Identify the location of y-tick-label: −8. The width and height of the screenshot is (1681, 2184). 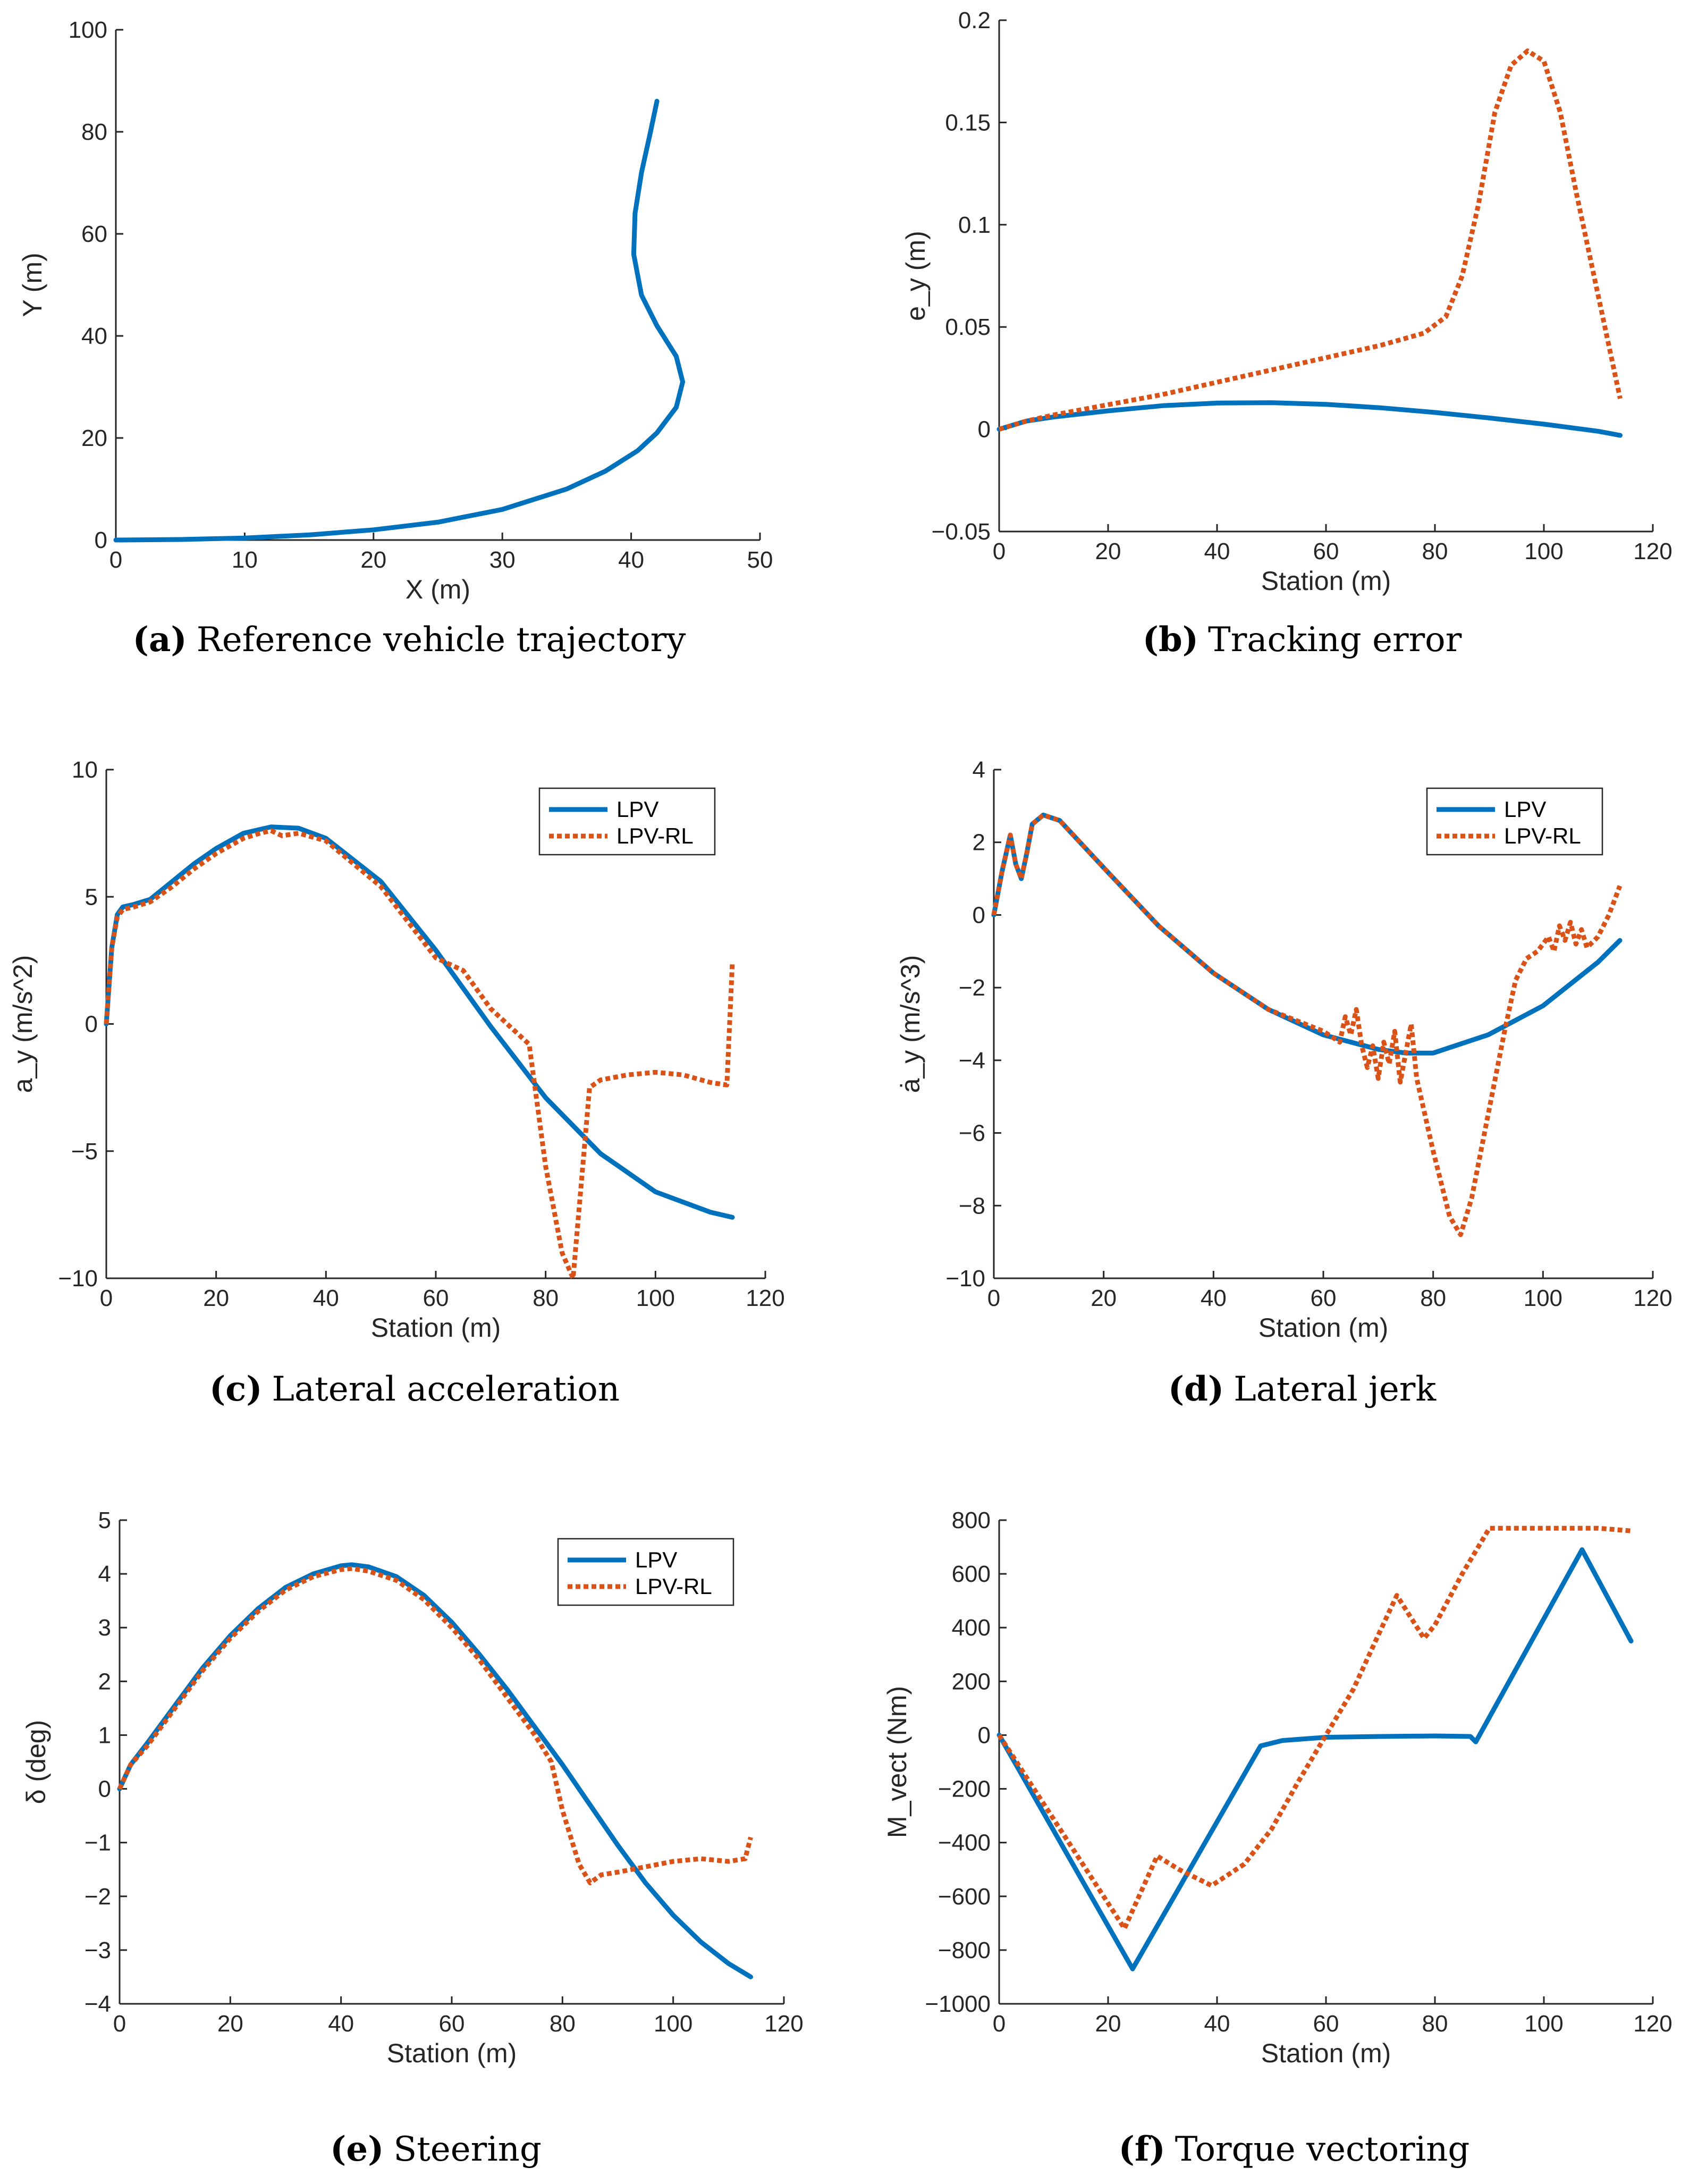
(972, 1206).